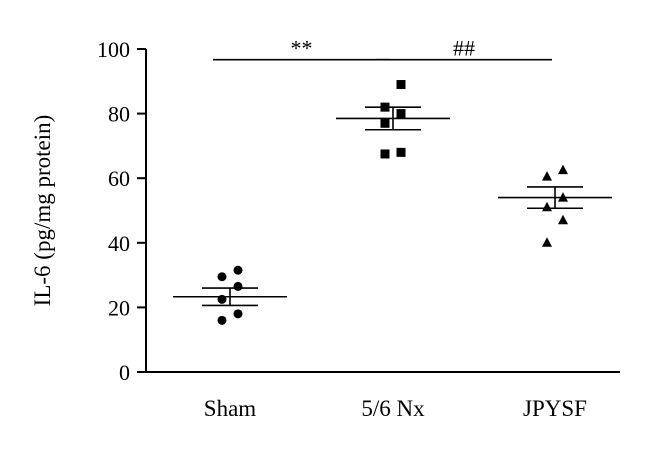 Image resolution: width=660 pixels, height=454 pixels. What do you see at coordinates (230, 295) in the screenshot?
I see `group-sham` at bounding box center [230, 295].